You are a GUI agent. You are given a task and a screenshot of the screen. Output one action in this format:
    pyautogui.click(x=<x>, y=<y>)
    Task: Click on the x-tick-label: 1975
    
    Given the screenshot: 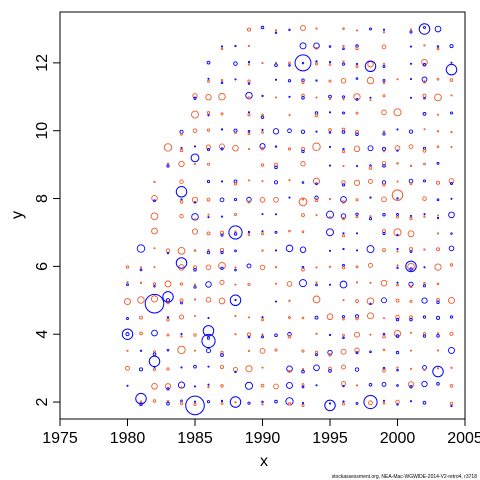 What is the action you would take?
    pyautogui.click(x=60, y=438)
    